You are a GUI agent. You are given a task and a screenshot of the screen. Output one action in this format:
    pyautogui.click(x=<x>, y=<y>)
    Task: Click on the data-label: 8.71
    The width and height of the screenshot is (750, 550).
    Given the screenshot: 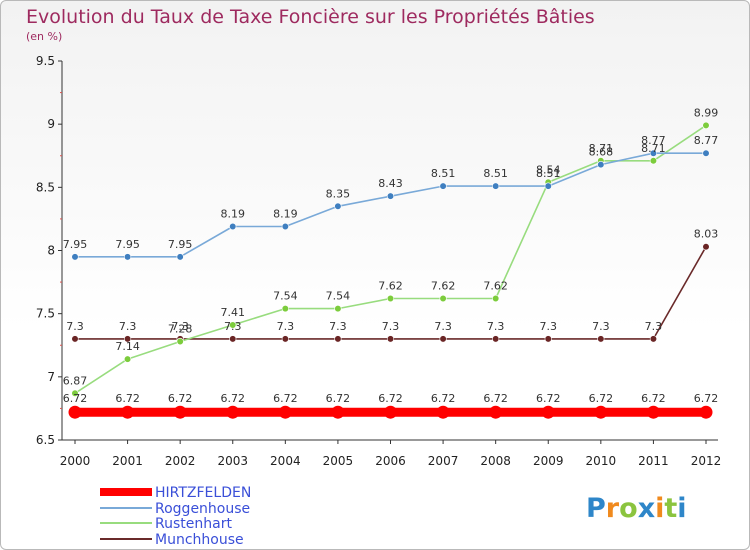 What is the action you would take?
    pyautogui.click(x=653, y=148)
    